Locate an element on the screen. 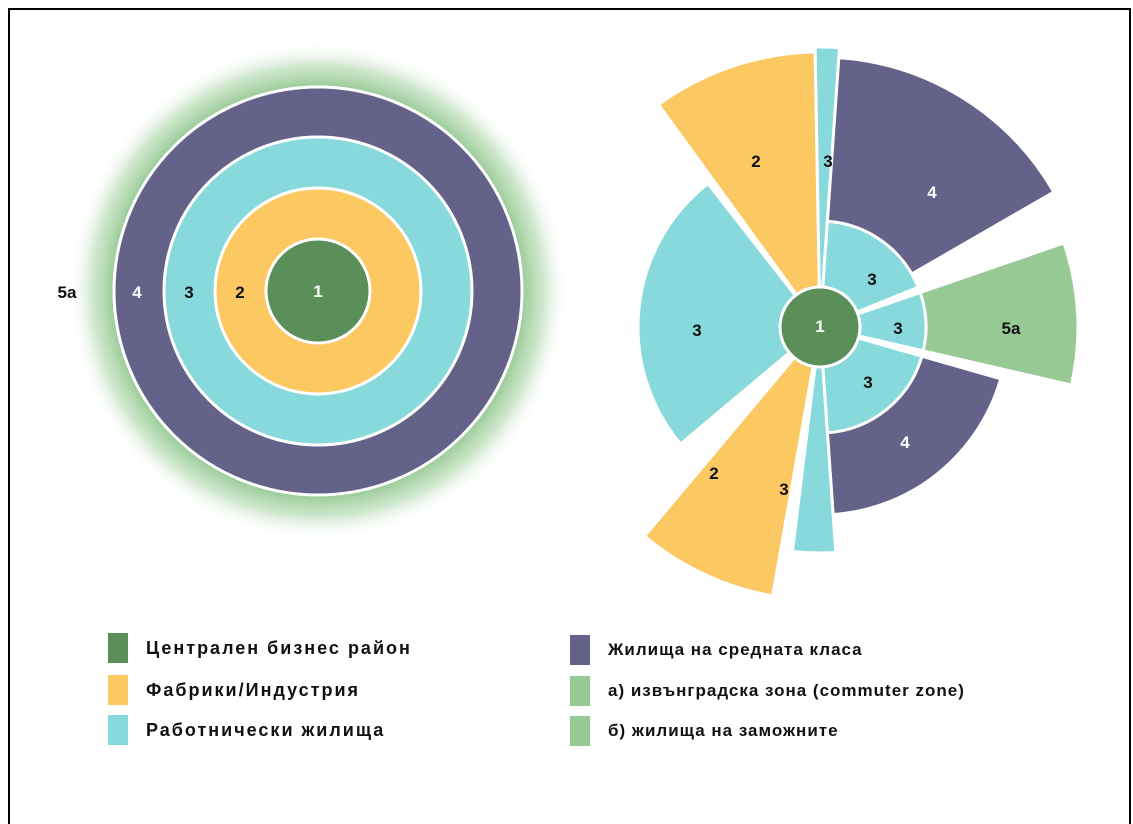  legend-item-commuter-zone: а) извънградска зона (commuter zone) is located at coordinates (767, 691).